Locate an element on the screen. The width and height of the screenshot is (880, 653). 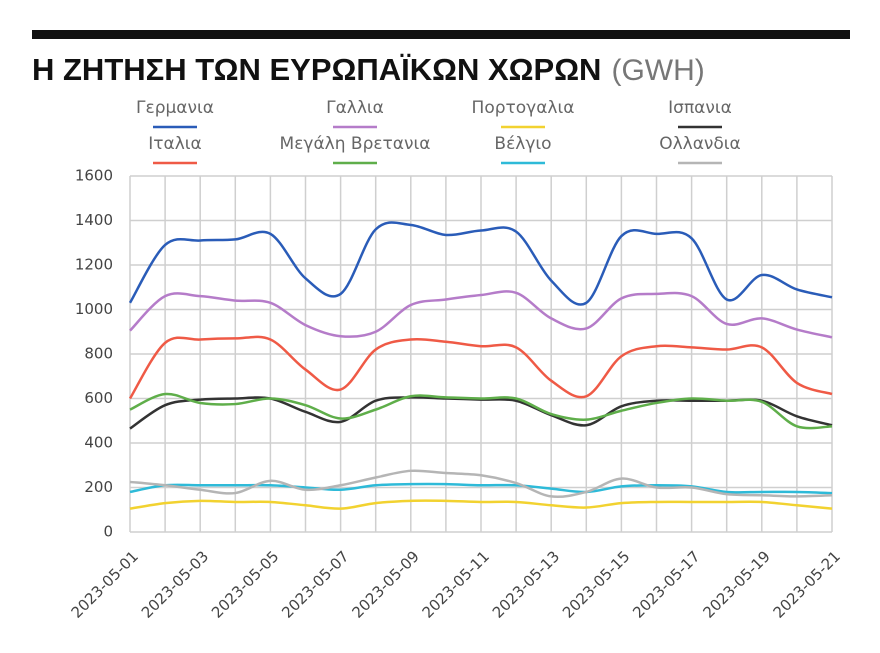
y-tick-label: 600 is located at coordinates (98, 398).